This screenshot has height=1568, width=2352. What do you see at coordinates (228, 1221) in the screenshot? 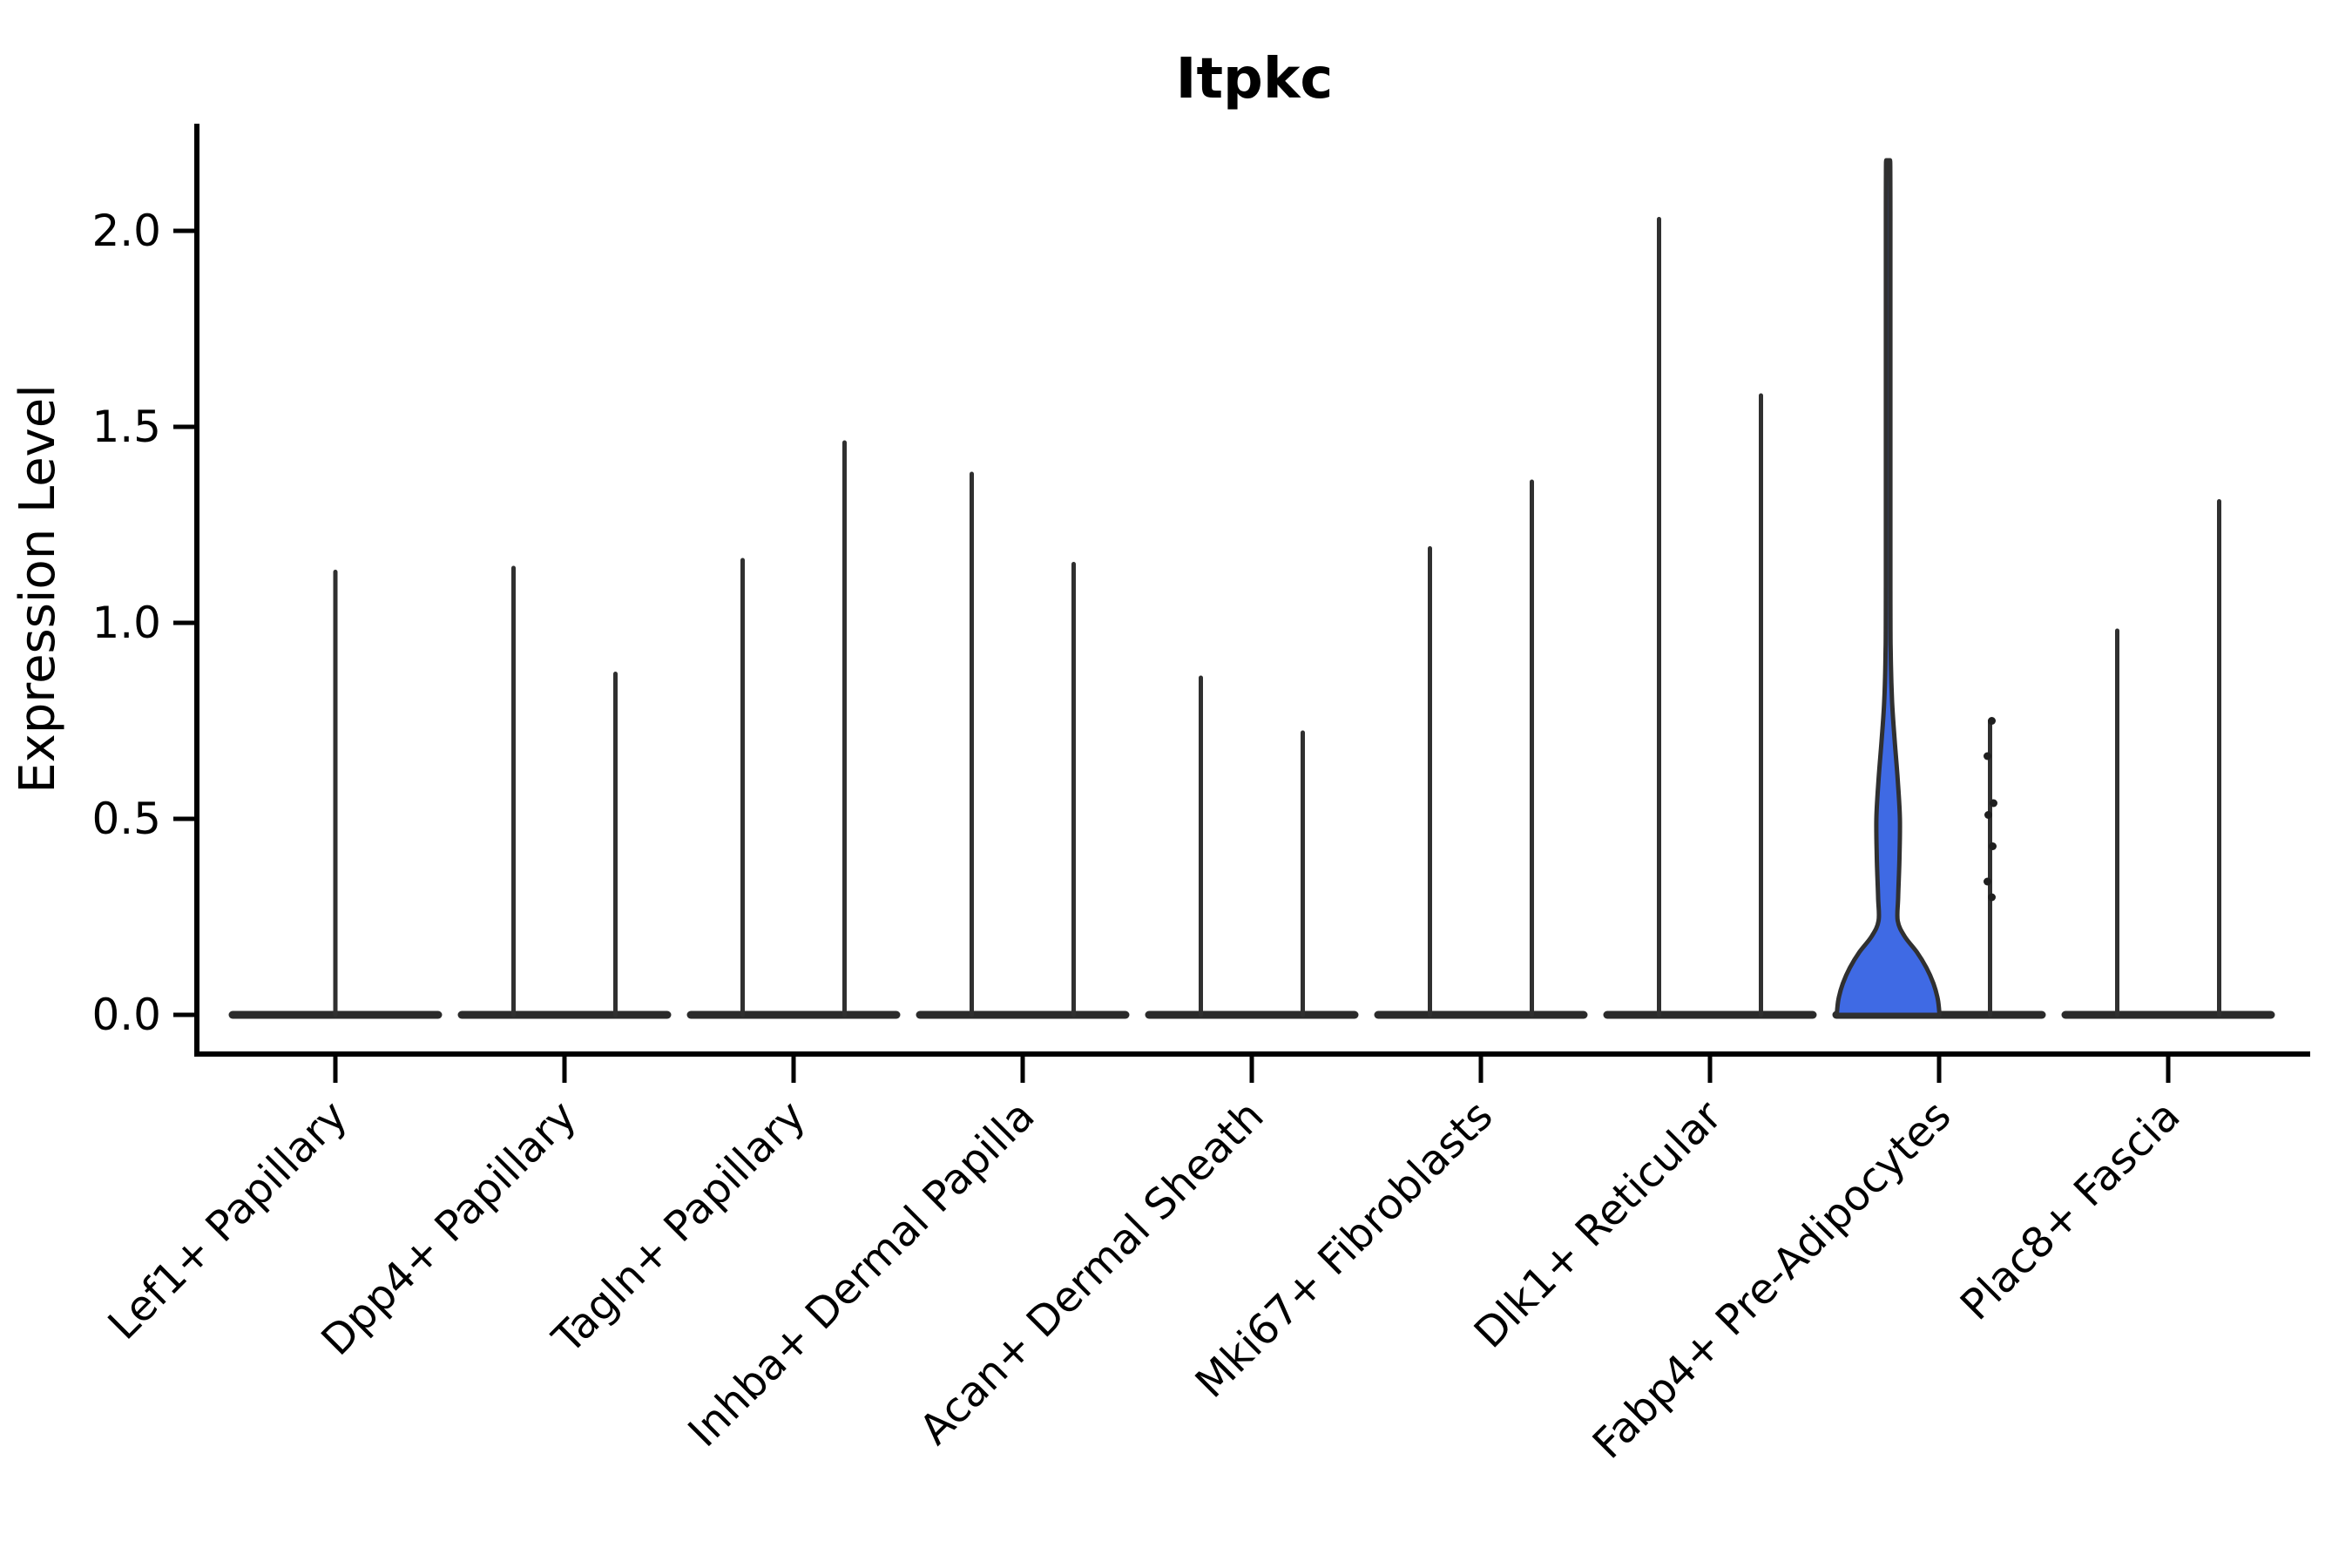
I see `x-category-label: Lef1+ Papillary` at bounding box center [228, 1221].